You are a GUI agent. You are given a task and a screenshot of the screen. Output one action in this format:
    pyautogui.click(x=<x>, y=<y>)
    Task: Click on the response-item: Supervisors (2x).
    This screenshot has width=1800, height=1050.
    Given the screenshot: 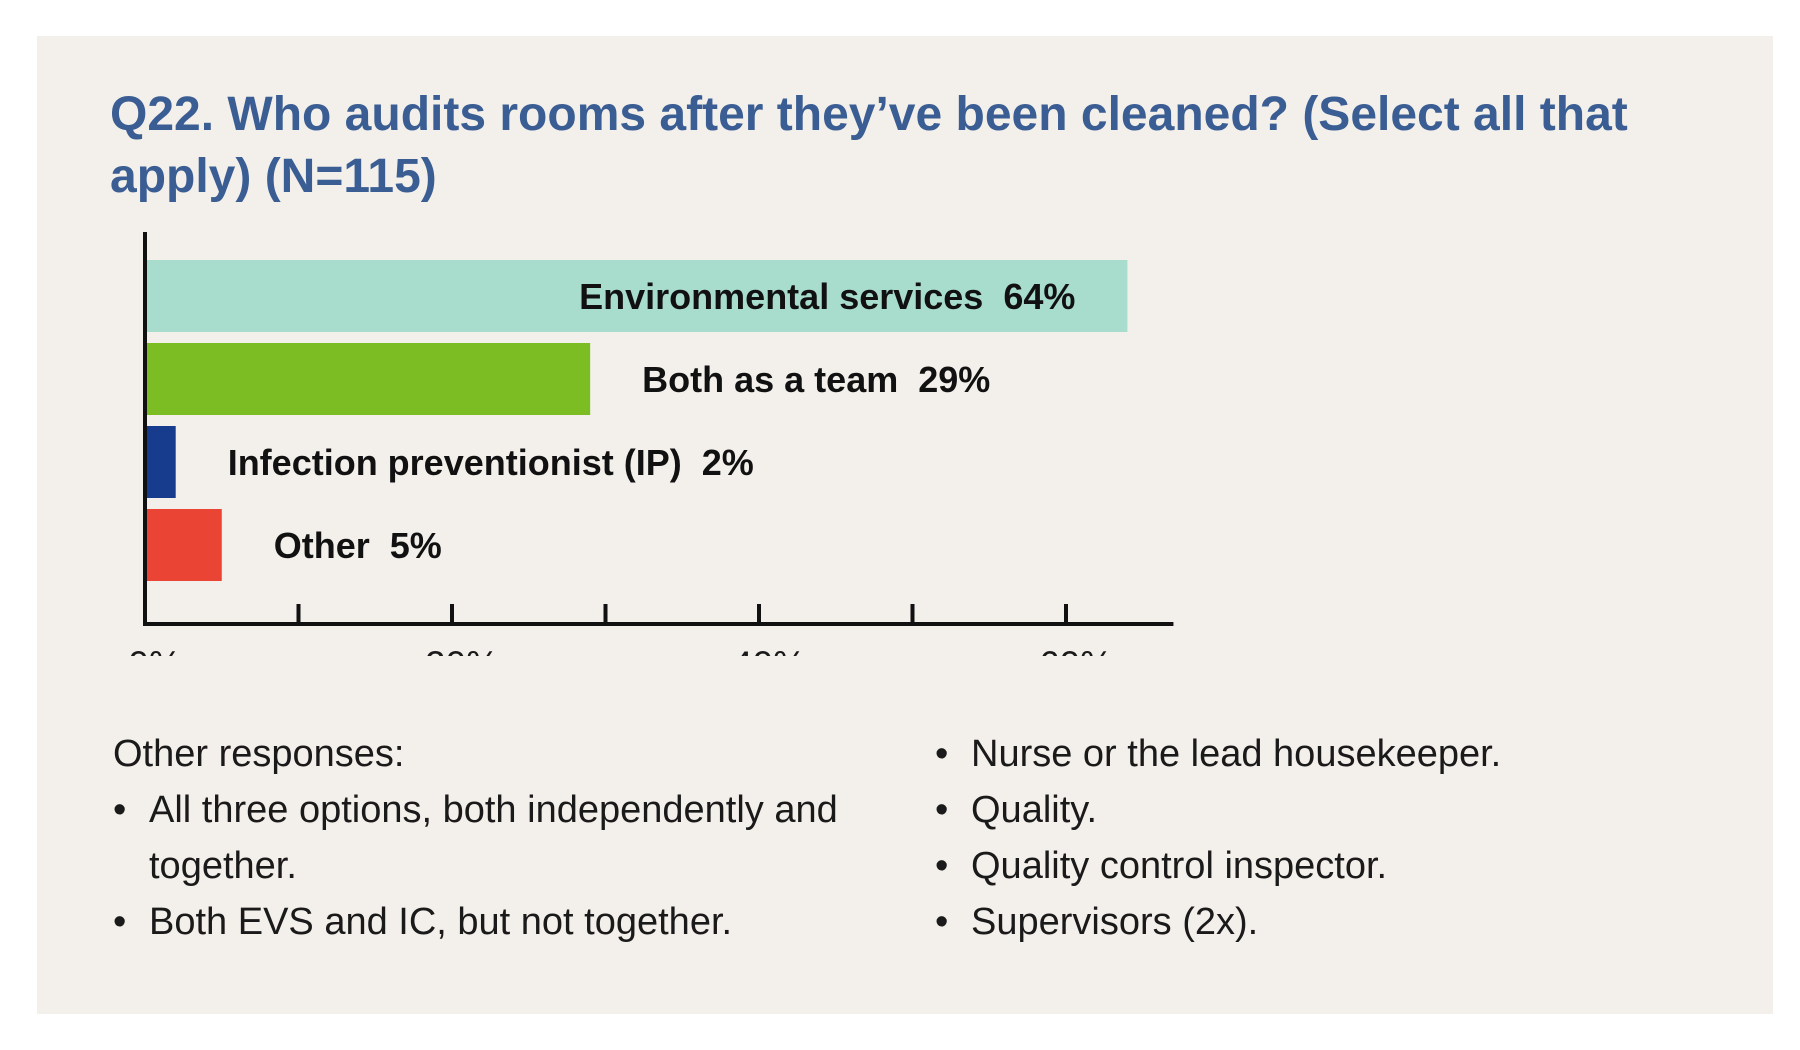 What is the action you would take?
    pyautogui.click(x=1335, y=922)
    